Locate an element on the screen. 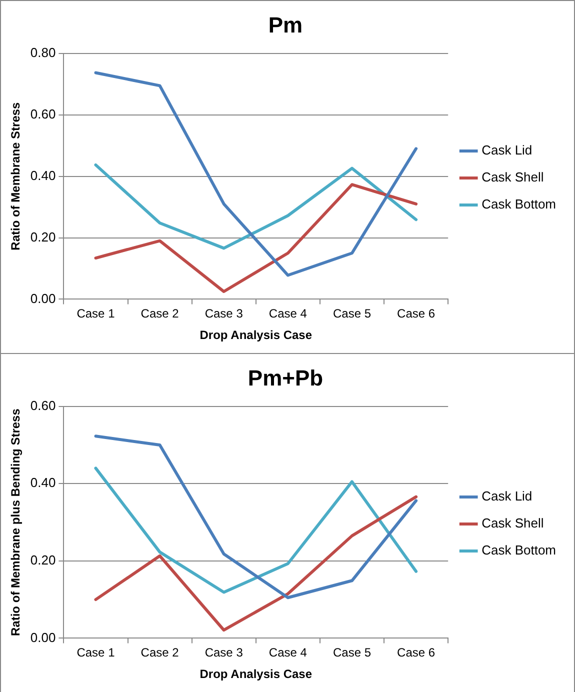  chart-title: Pm is located at coordinates (285, 25).